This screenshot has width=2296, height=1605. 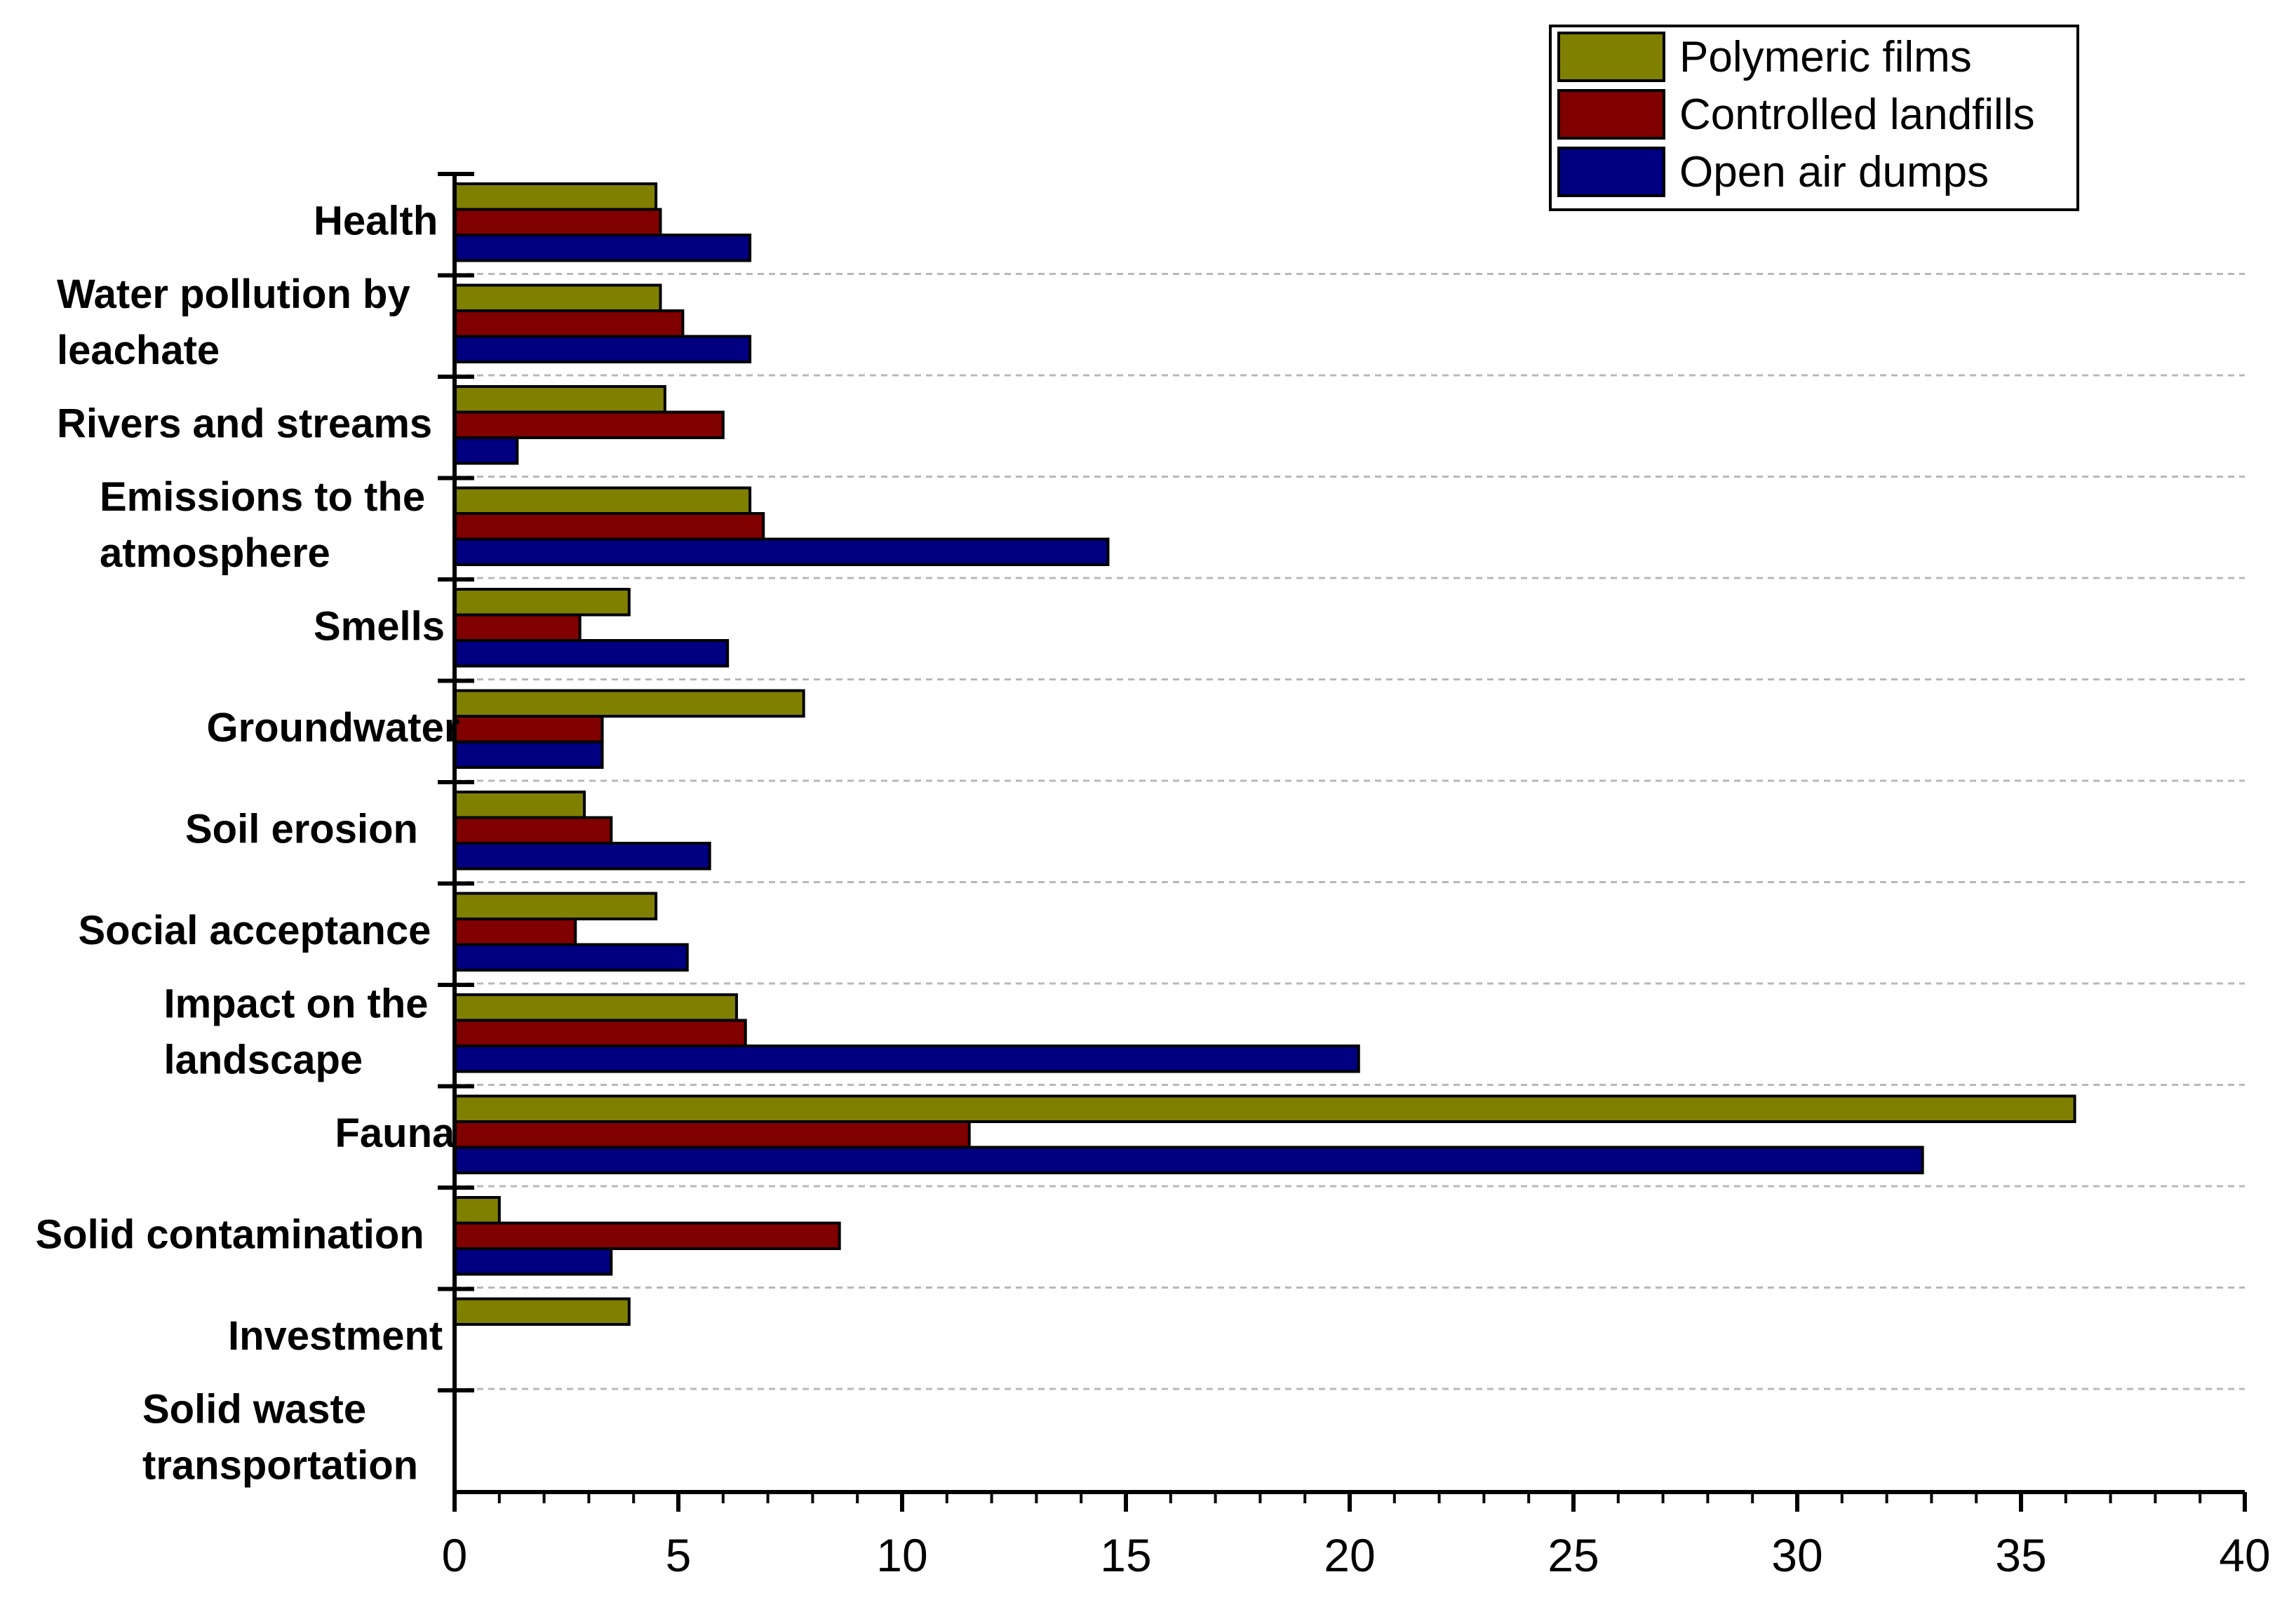 What do you see at coordinates (395, 1133) in the screenshot?
I see `category-label: Fauna` at bounding box center [395, 1133].